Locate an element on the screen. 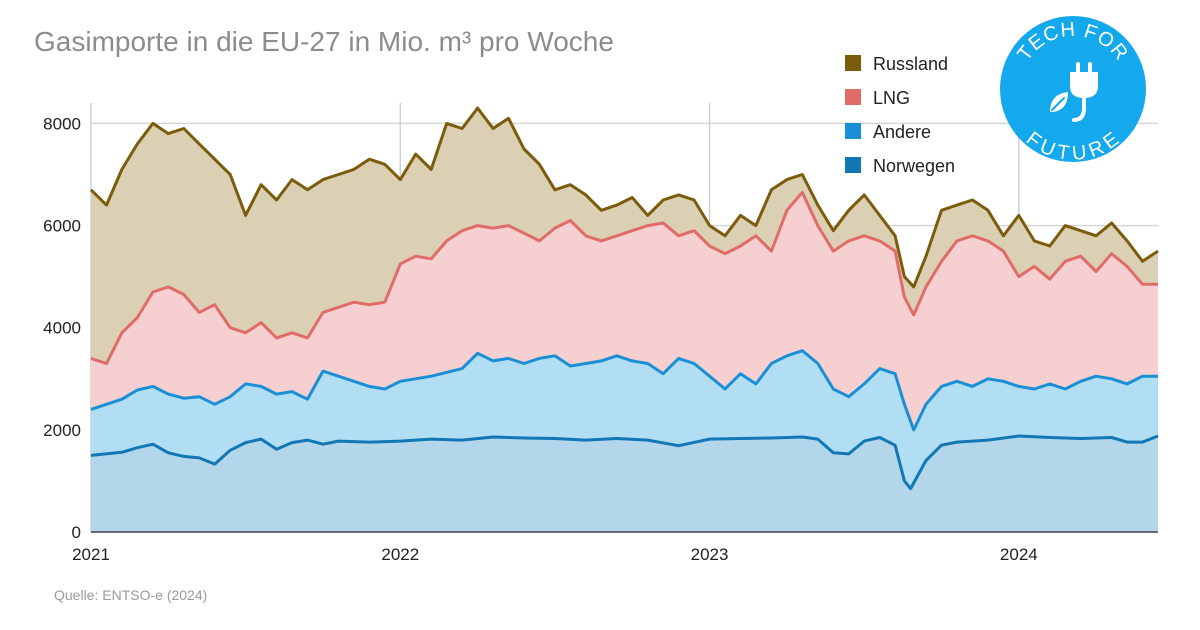  legend: Russland LNG Andere Norwegen is located at coordinates (900, 115).